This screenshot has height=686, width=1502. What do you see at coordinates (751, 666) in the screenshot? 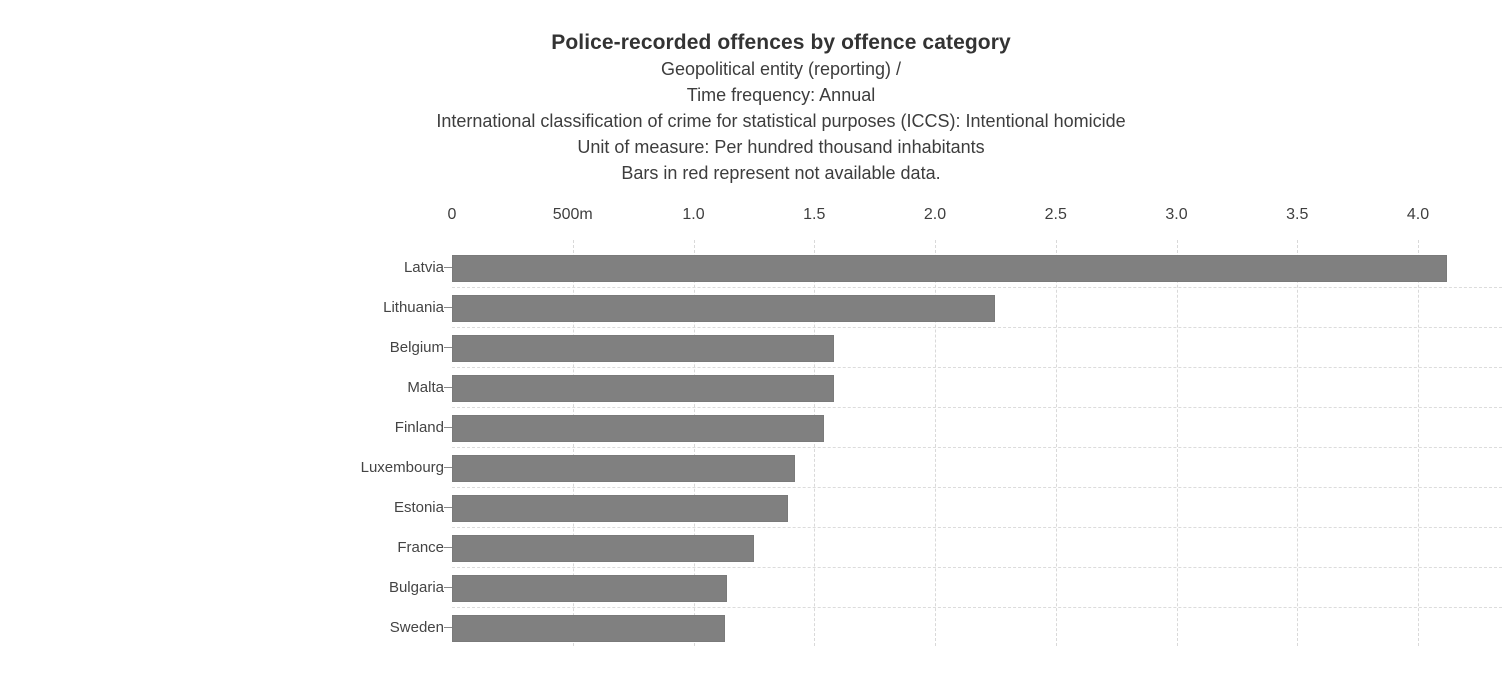
I see `viewport-clip` at bounding box center [751, 666].